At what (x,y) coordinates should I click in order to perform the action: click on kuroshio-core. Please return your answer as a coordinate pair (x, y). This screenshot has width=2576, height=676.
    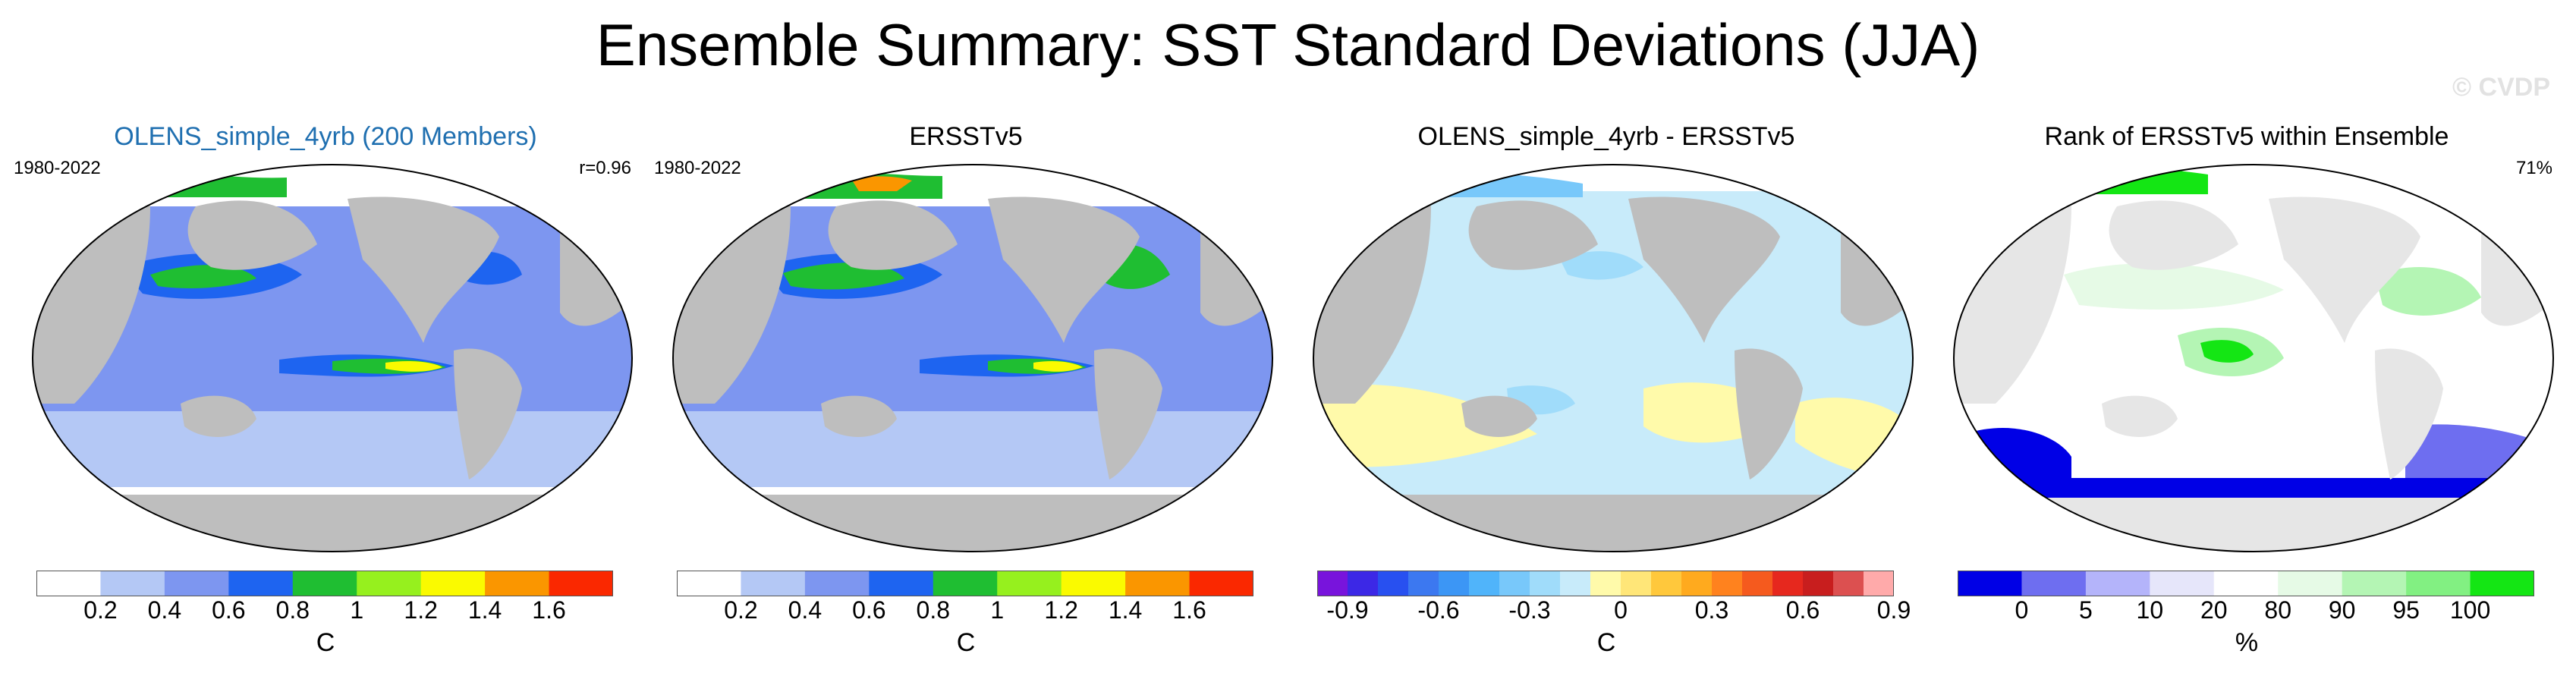
    Looking at the image, I should click on (203, 276).